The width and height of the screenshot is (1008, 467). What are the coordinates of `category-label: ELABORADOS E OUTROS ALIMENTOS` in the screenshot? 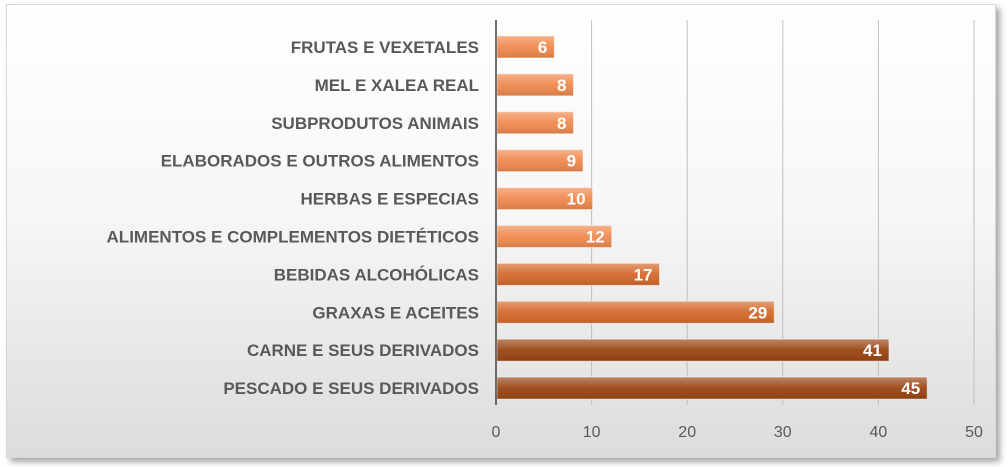 It's located at (320, 161).